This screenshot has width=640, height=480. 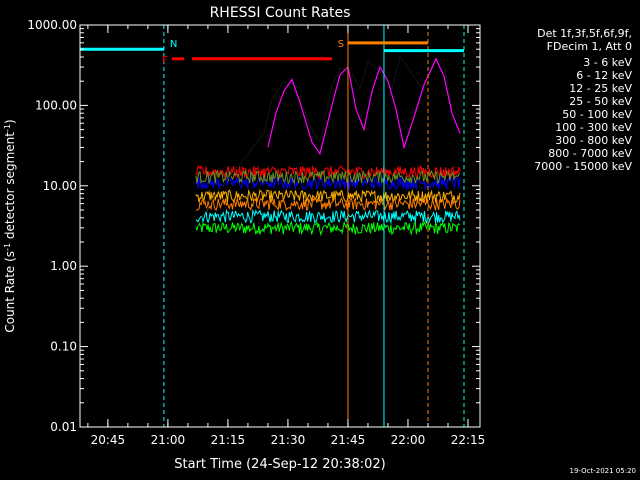 What do you see at coordinates (168, 440) in the screenshot?
I see `x-tick-label-1: 21:00` at bounding box center [168, 440].